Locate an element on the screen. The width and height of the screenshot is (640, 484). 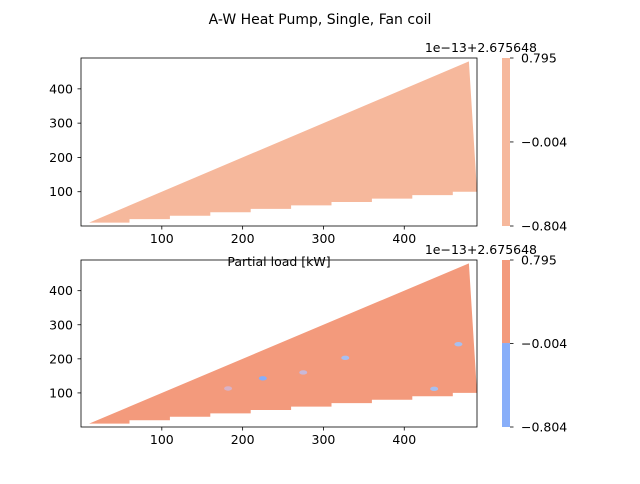
x-axis-label: Partial load [kW] is located at coordinates (278, 261).